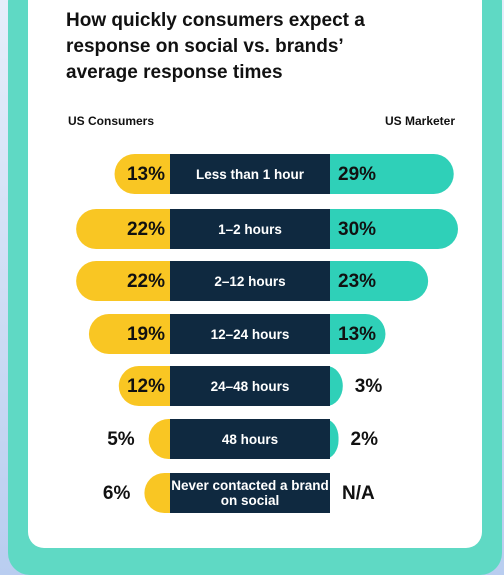  I want to click on value-label: 3%, so click(369, 386).